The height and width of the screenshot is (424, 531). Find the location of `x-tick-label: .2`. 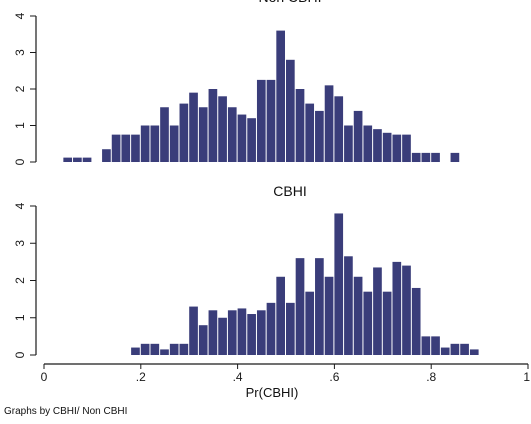

x-tick-label: .2 is located at coordinates (141, 377).